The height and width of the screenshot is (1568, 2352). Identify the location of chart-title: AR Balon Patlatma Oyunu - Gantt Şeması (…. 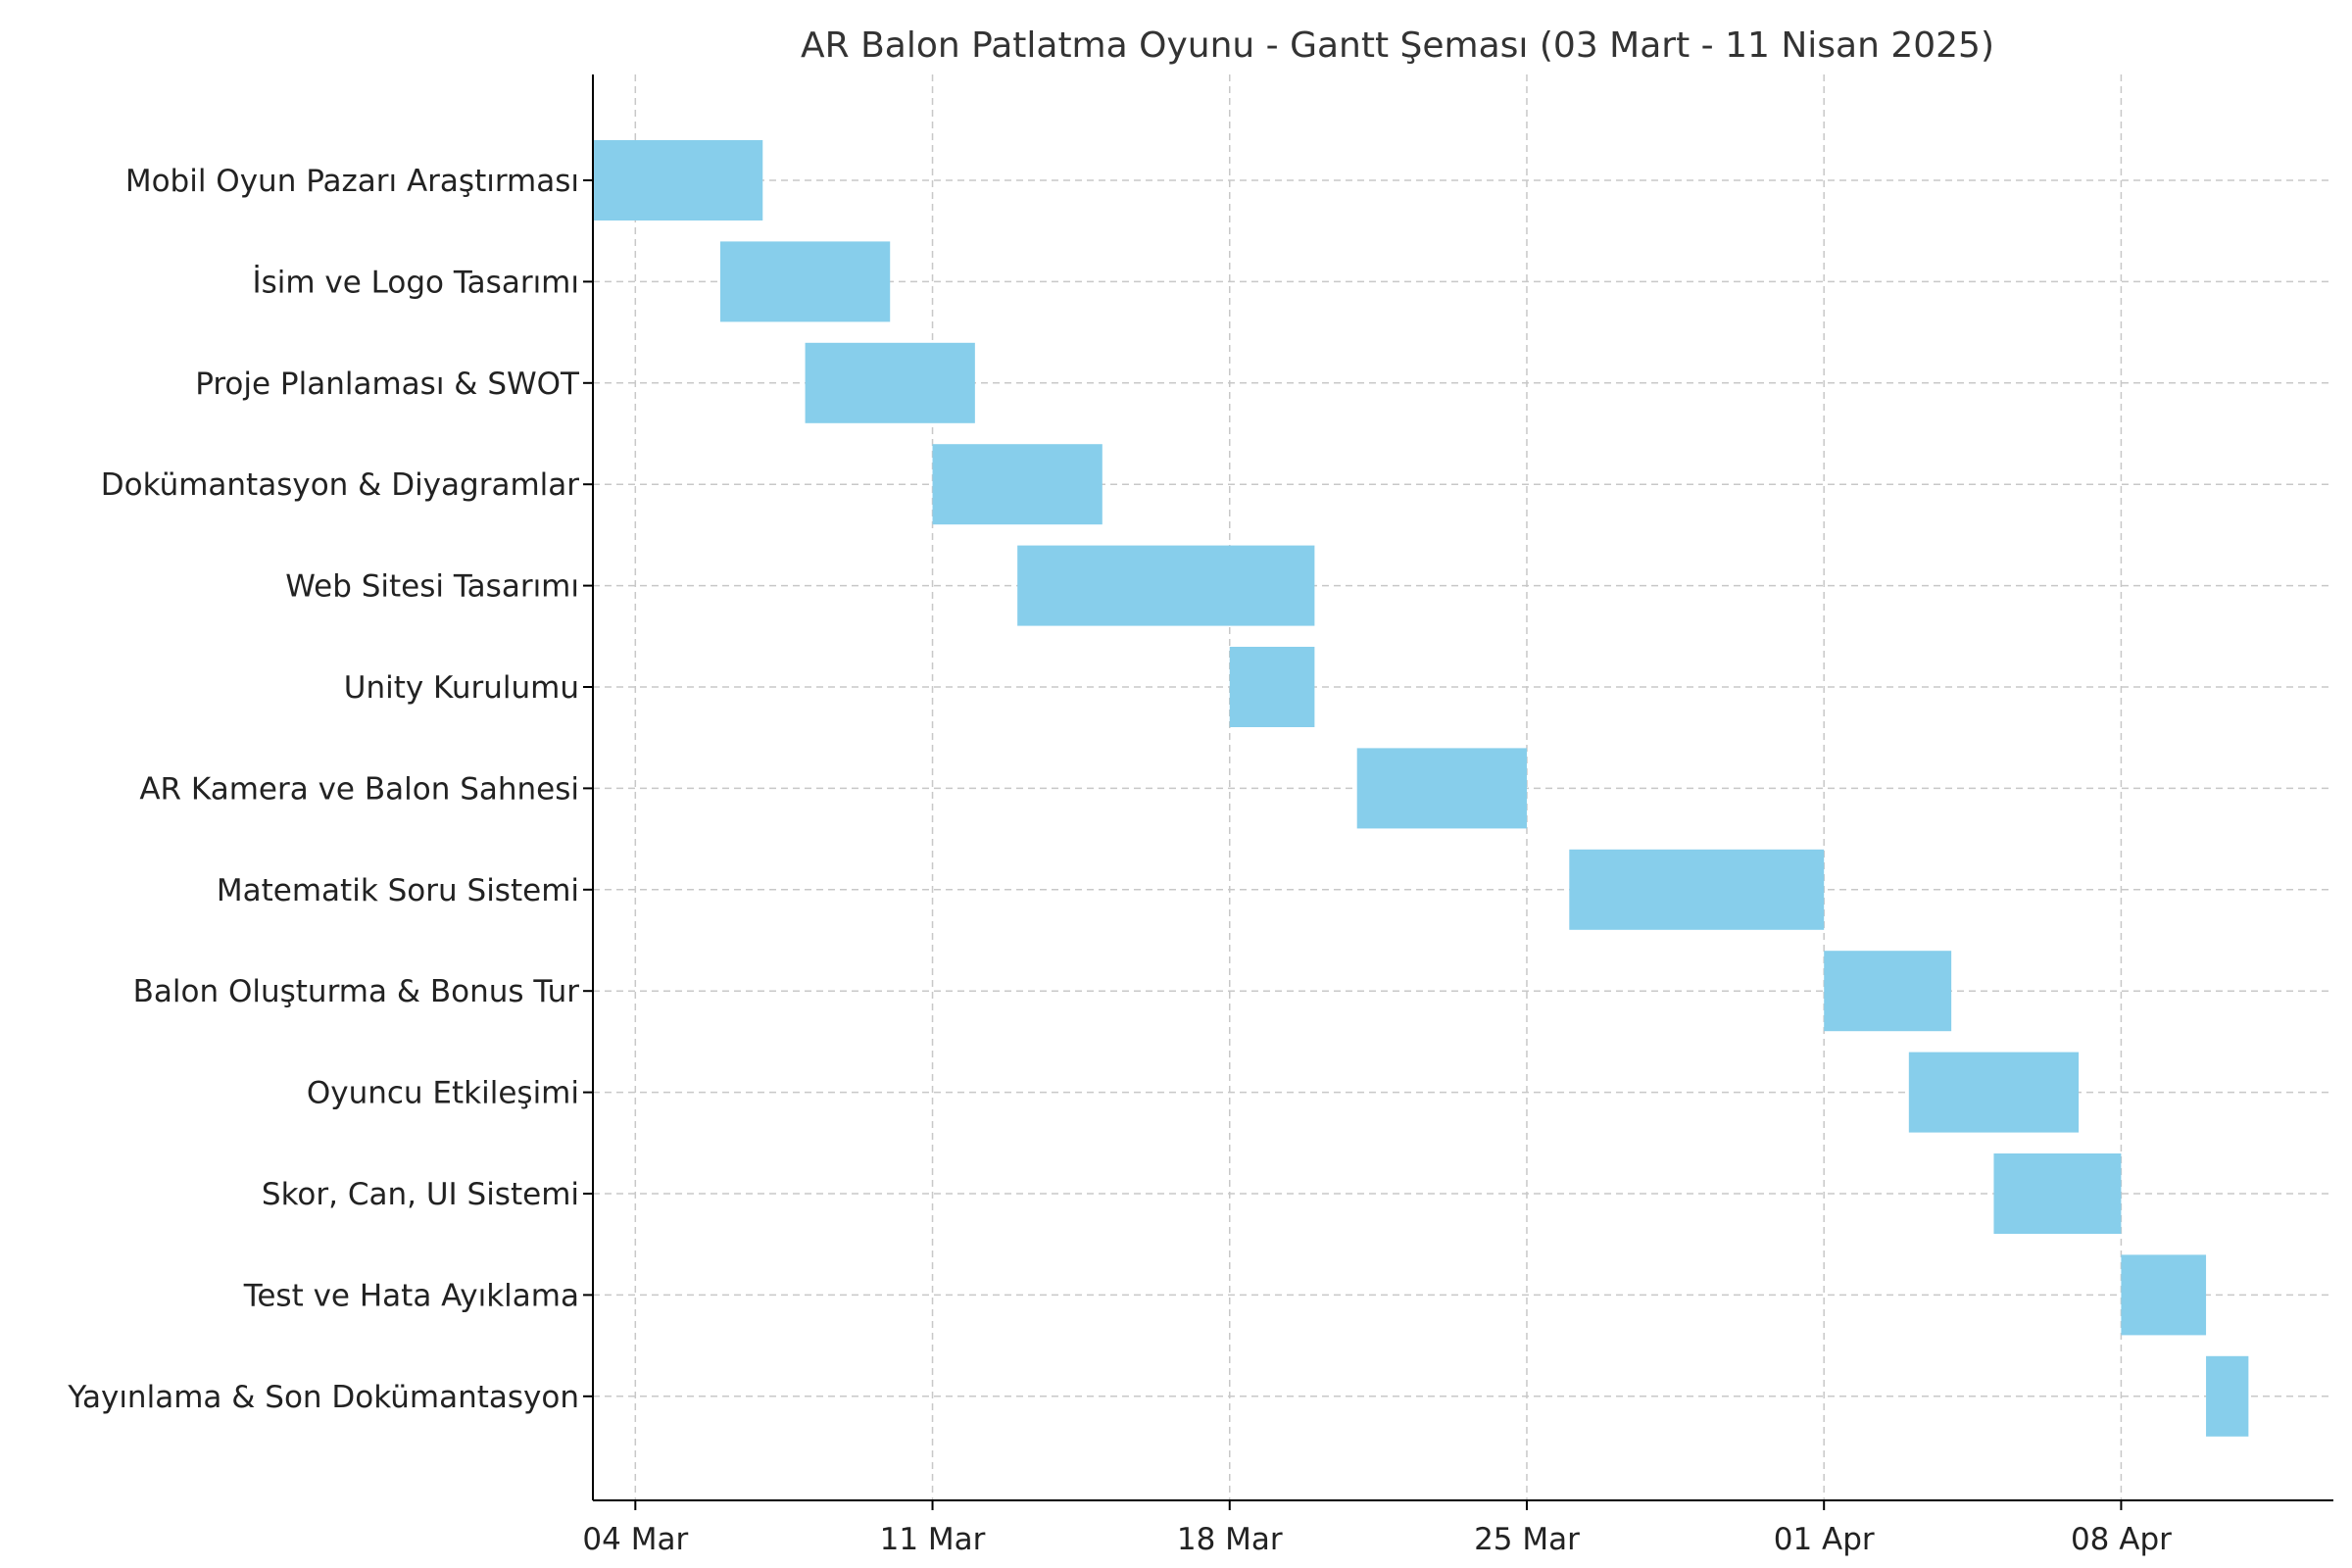
(1397, 45).